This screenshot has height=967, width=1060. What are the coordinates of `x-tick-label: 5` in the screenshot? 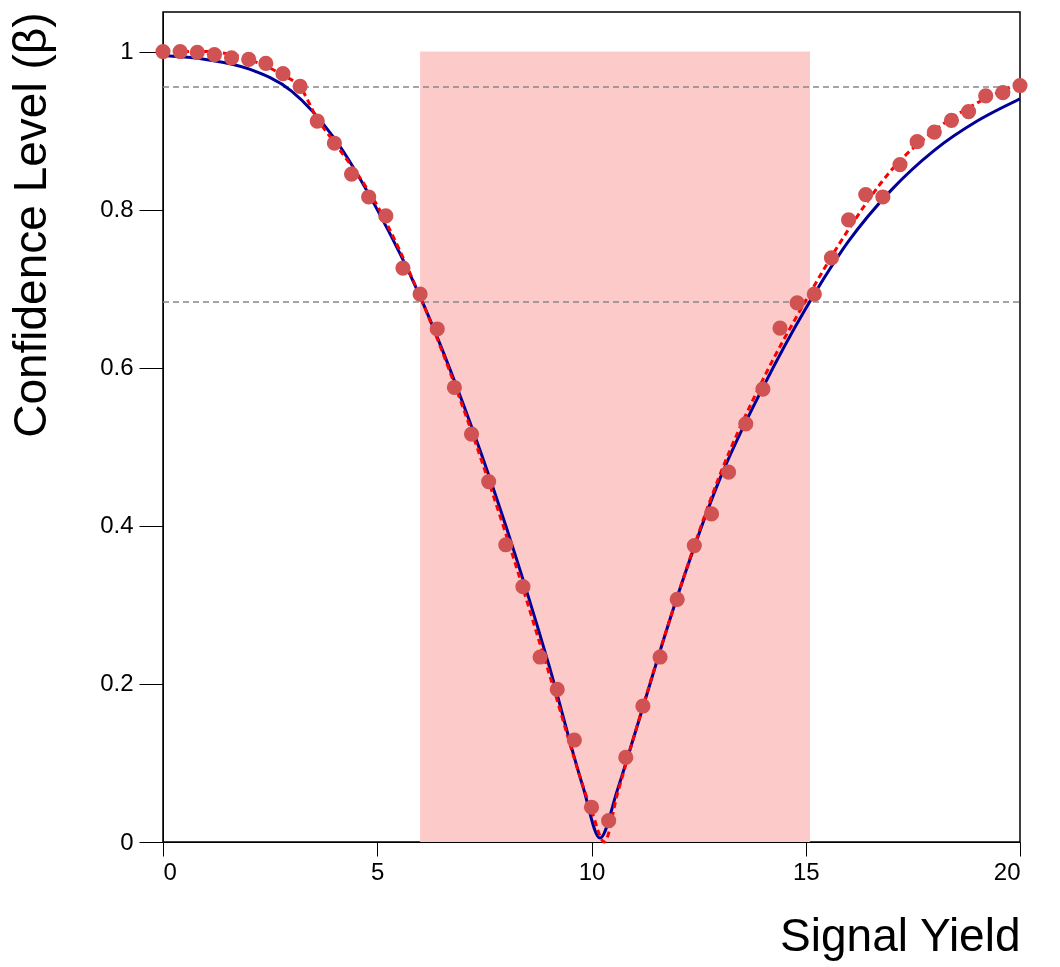 It's located at (378, 871).